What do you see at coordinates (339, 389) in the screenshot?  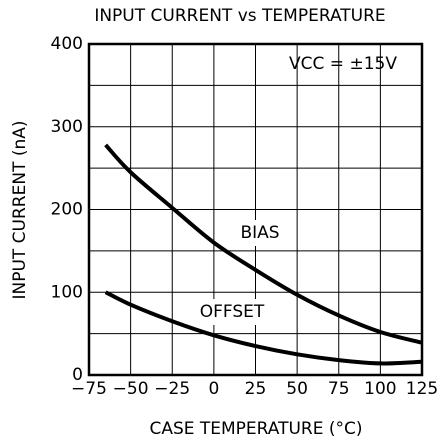 I see `x-tick-label: 75` at bounding box center [339, 389].